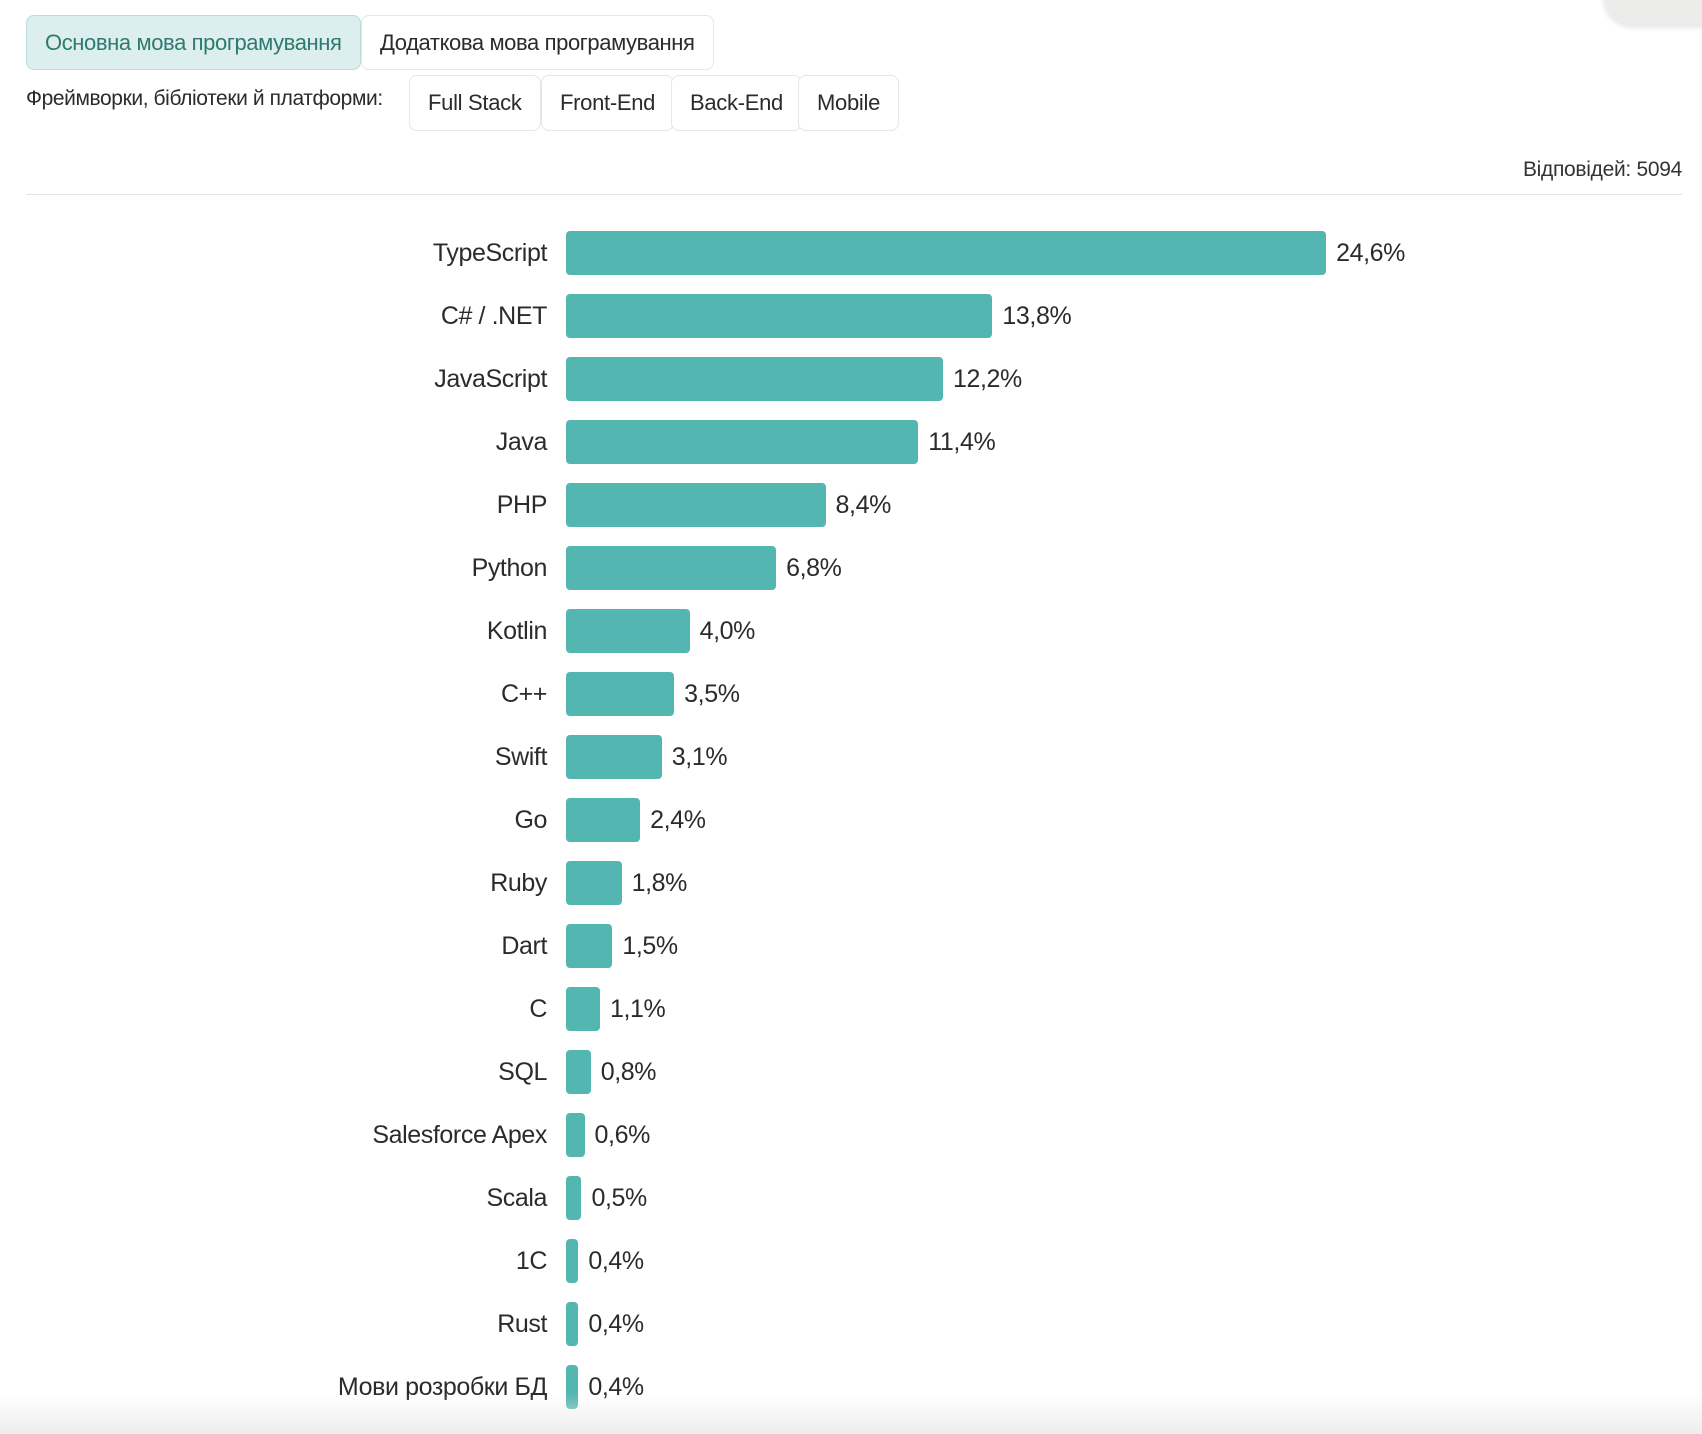  Describe the element at coordinates (851, 1072) in the screenshot. I see `bar-row: SQL 0,8%` at that location.